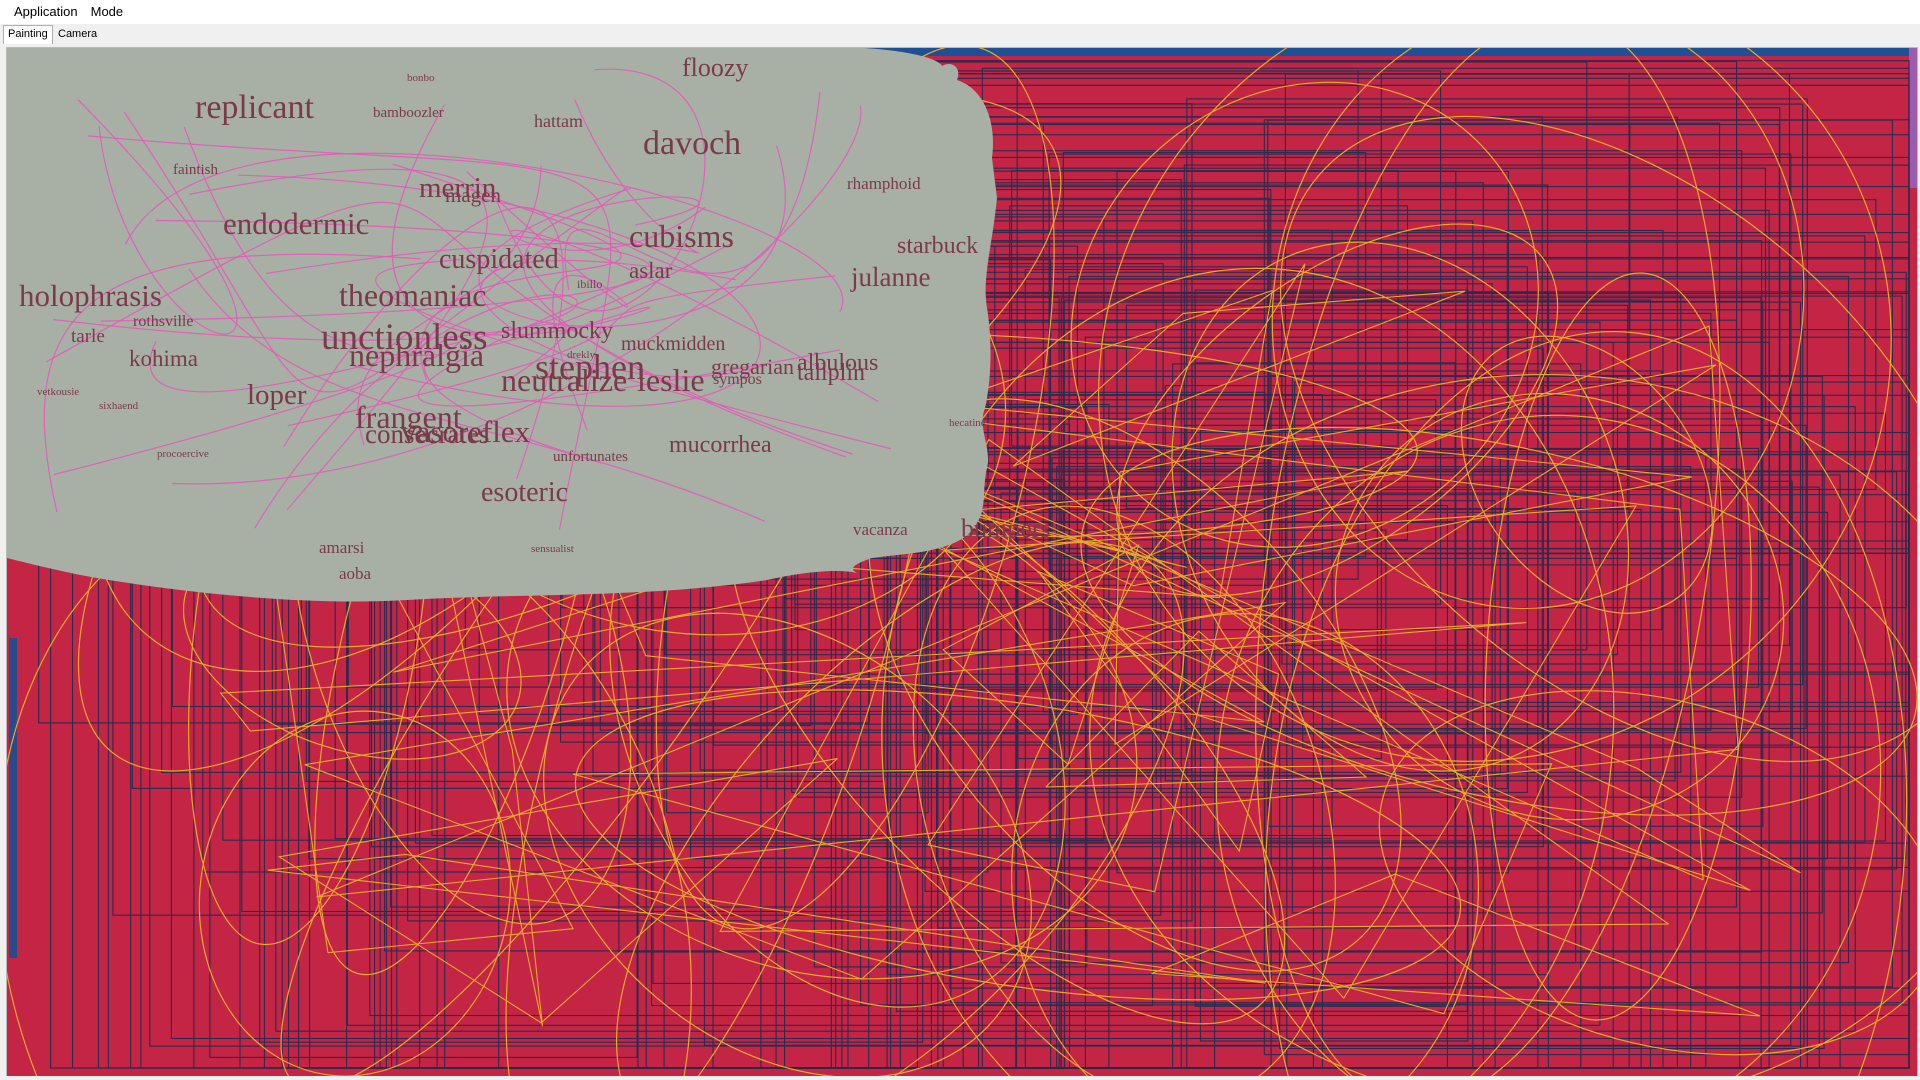  What do you see at coordinates (88, 336) in the screenshot?
I see `word-tarle: tarle` at bounding box center [88, 336].